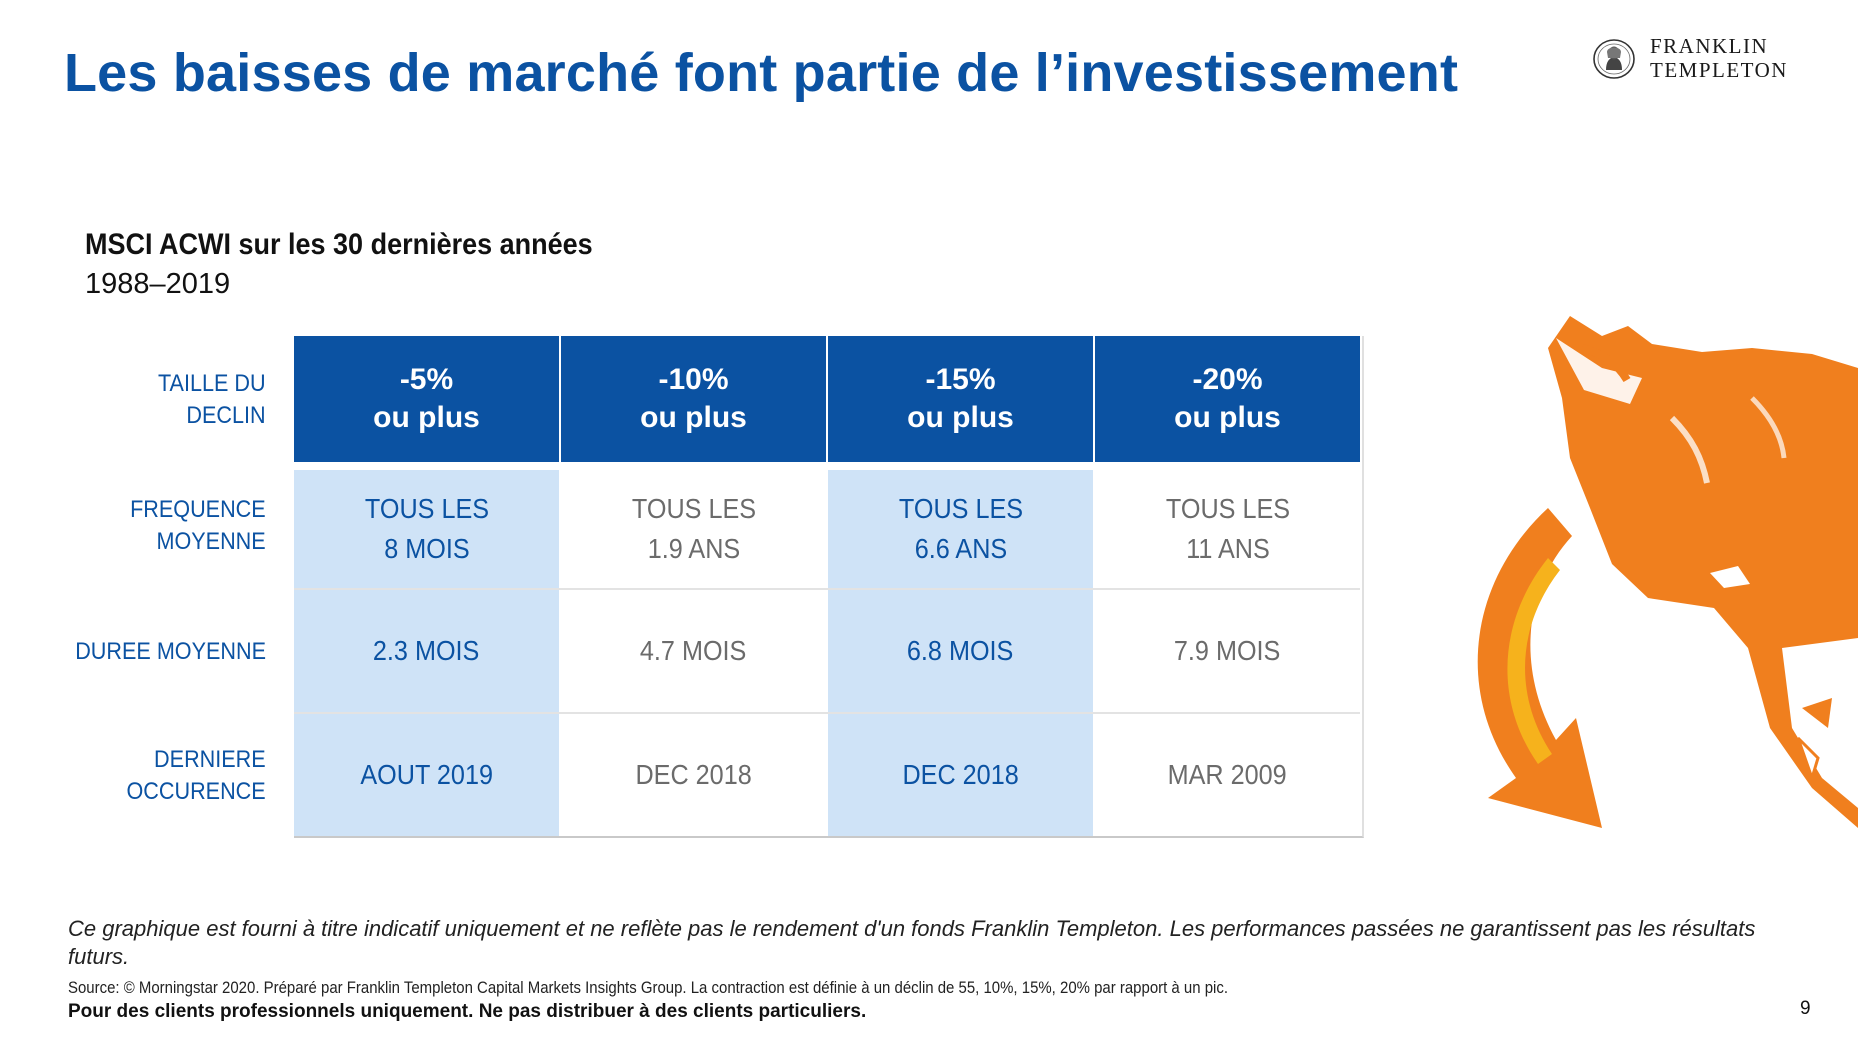  What do you see at coordinates (211, 541) in the screenshot?
I see `row-label-line: MOYENNE` at bounding box center [211, 541].